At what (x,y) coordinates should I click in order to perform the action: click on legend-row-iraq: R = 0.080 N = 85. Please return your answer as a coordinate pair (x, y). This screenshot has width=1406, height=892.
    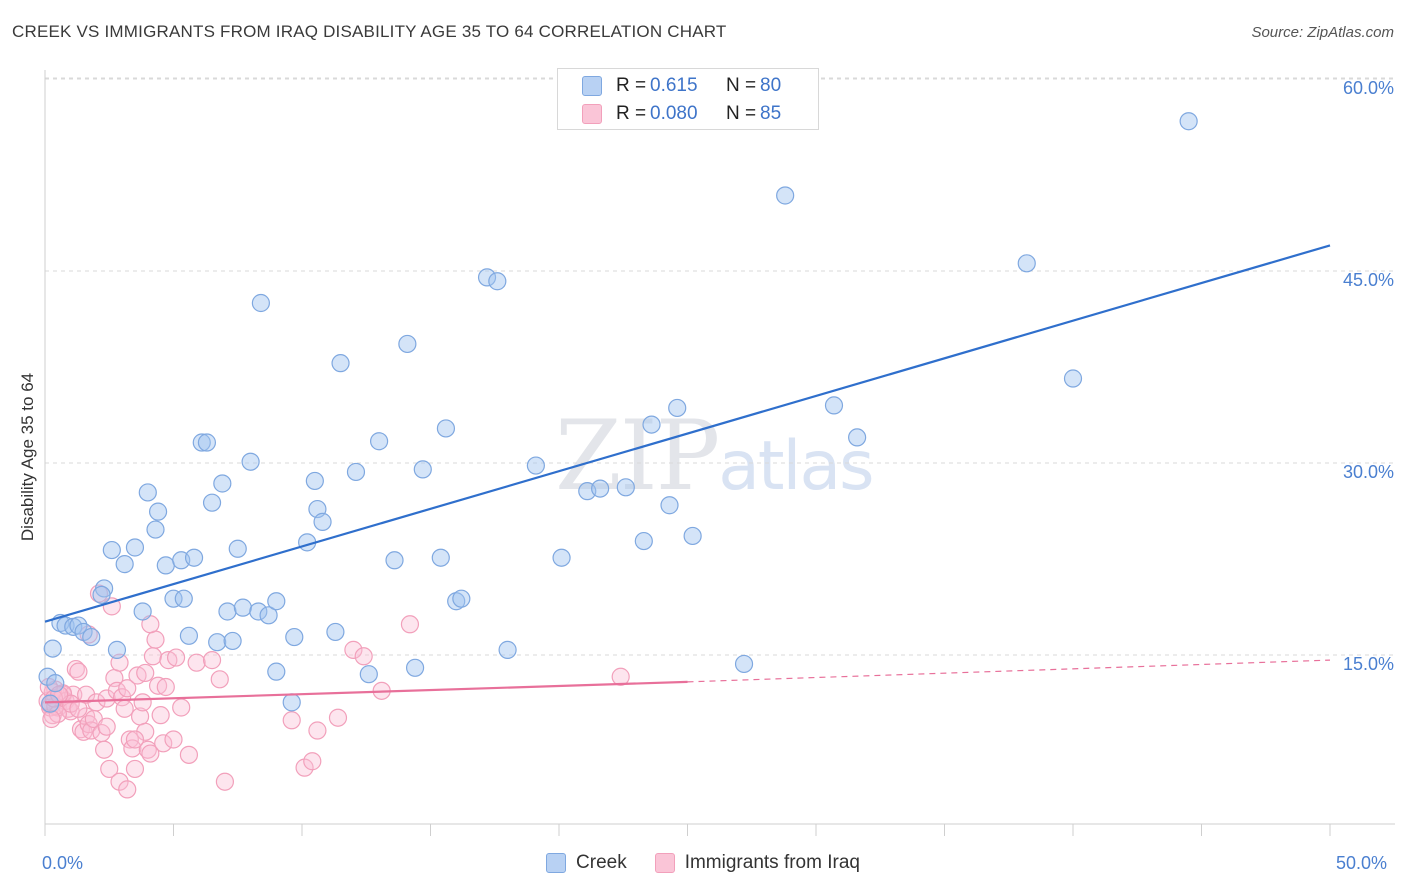
    Looking at the image, I should click on (681, 114).